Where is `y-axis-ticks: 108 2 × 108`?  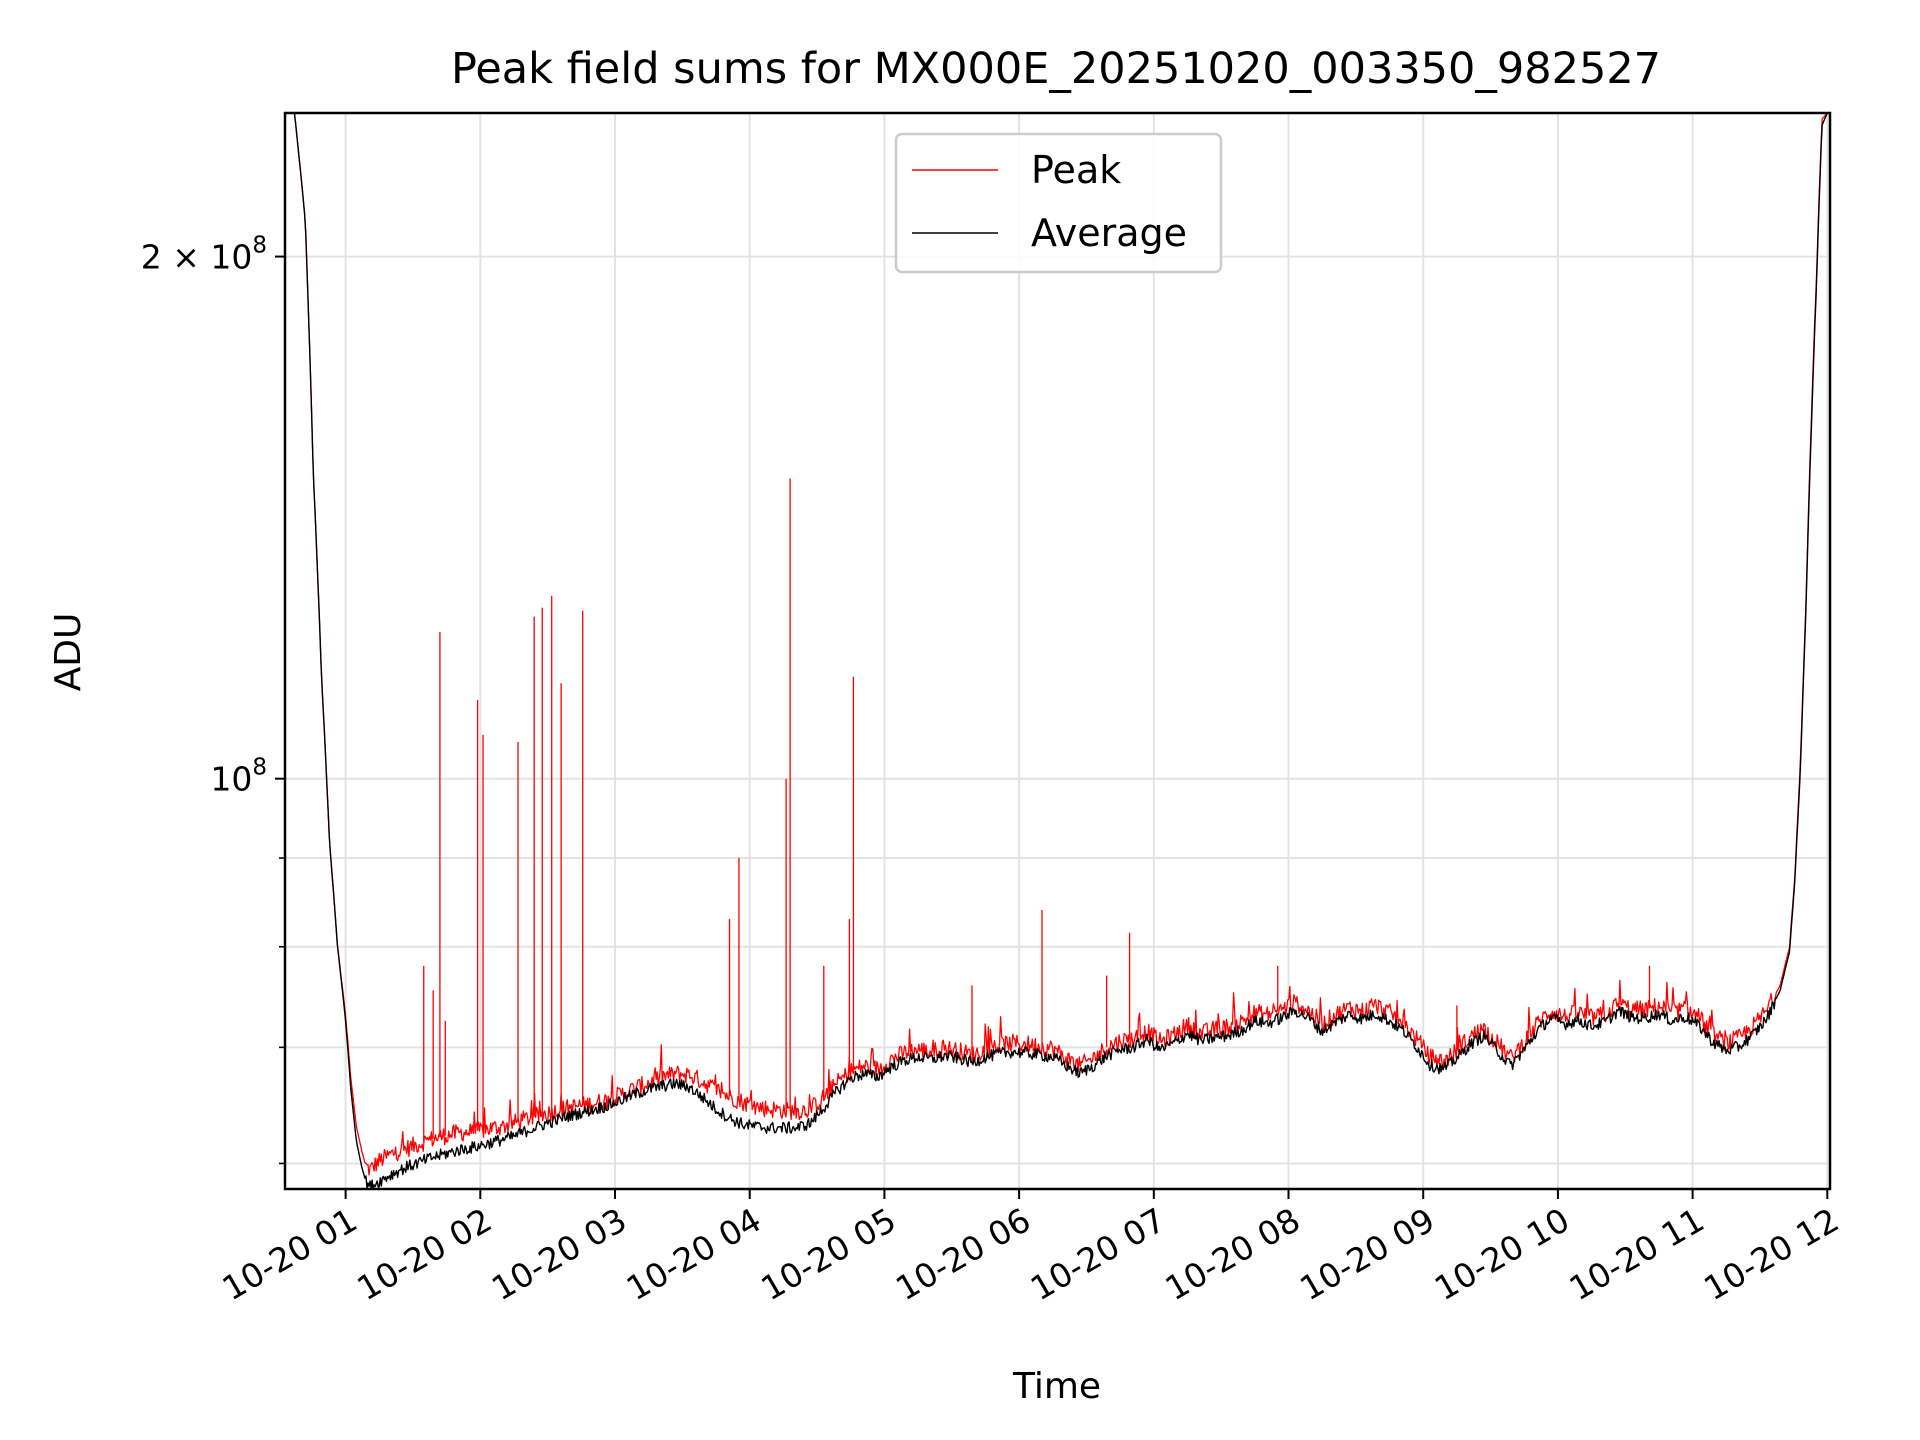
y-axis-ticks: 108 2 × 108 is located at coordinates (213, 516).